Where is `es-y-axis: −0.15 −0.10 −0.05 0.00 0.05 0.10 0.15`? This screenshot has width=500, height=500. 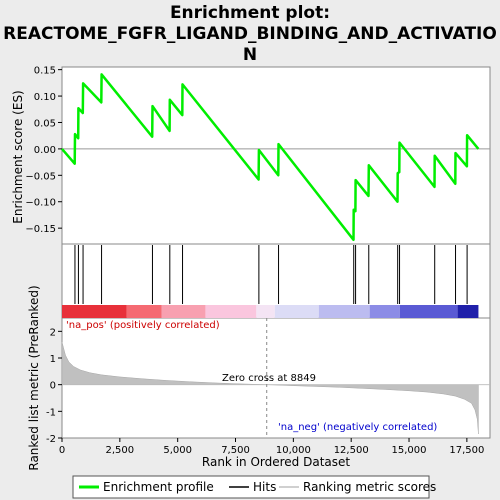 es-y-axis: −0.15 −0.10 −0.05 0.00 0.05 0.10 0.15 is located at coordinates (43, 150).